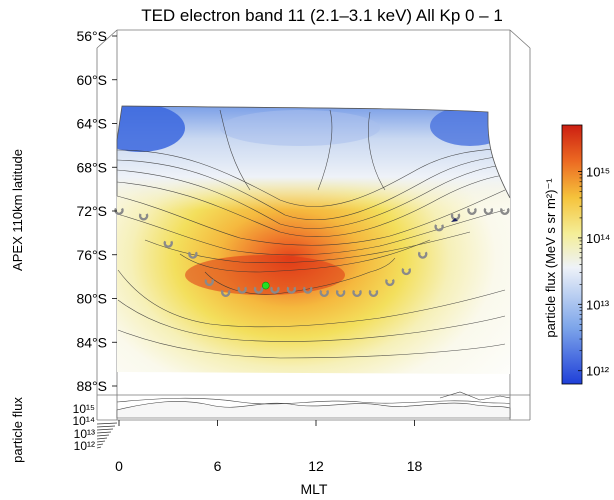 The width and height of the screenshot is (614, 500). I want to click on y-tick-label: 84°S, so click(91, 342).